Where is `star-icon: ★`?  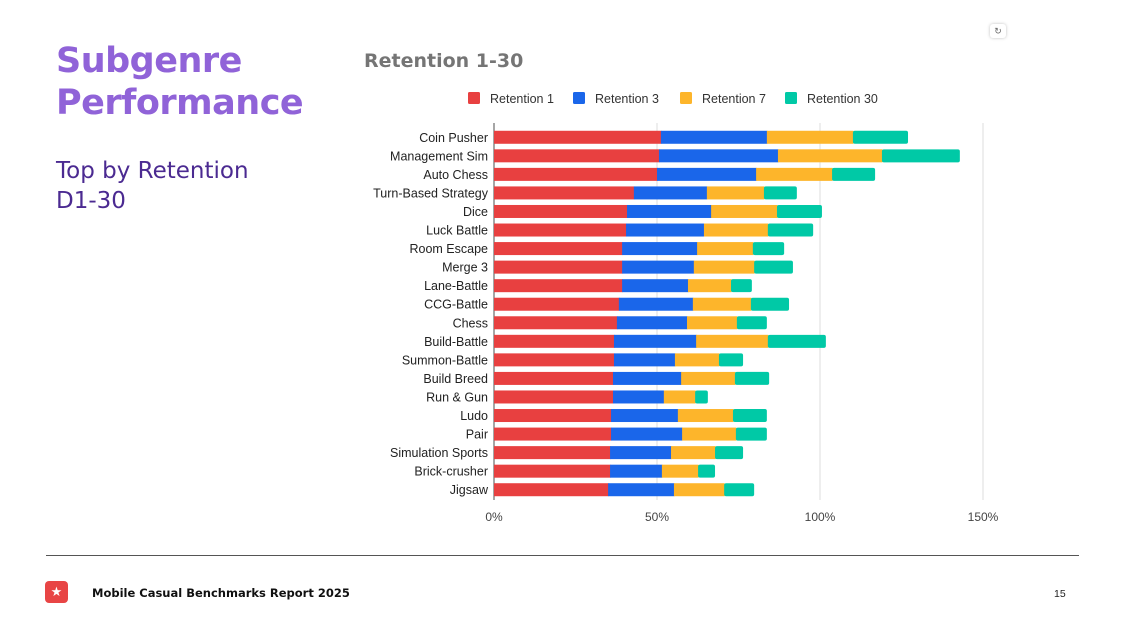 star-icon: ★ is located at coordinates (56, 591).